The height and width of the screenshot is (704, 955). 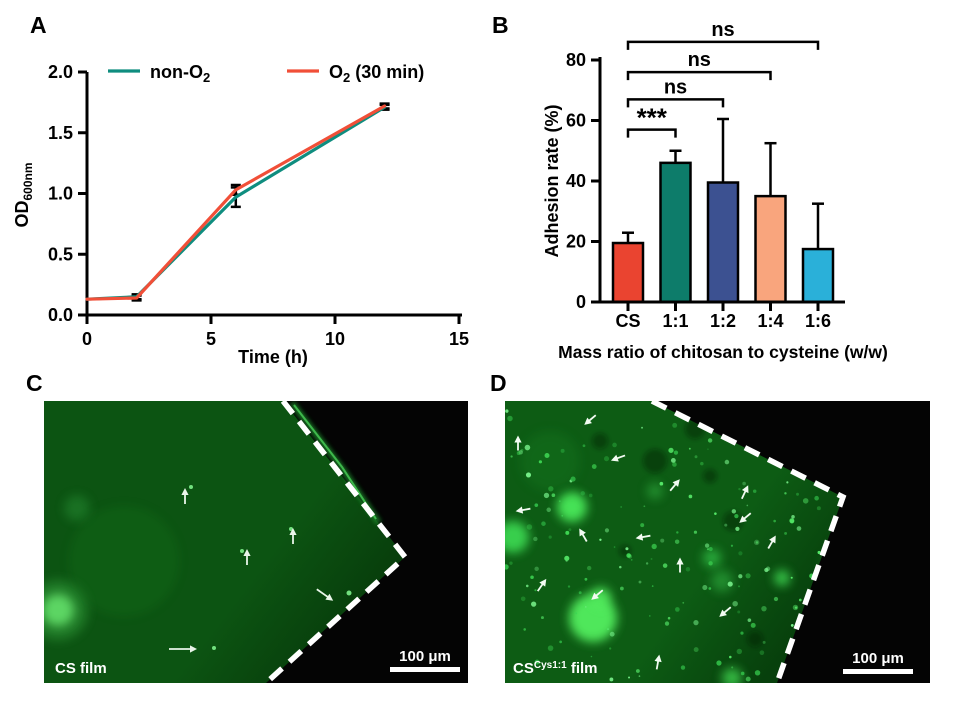 What do you see at coordinates (723, 242) in the screenshot?
I see `bar-1:2` at bounding box center [723, 242].